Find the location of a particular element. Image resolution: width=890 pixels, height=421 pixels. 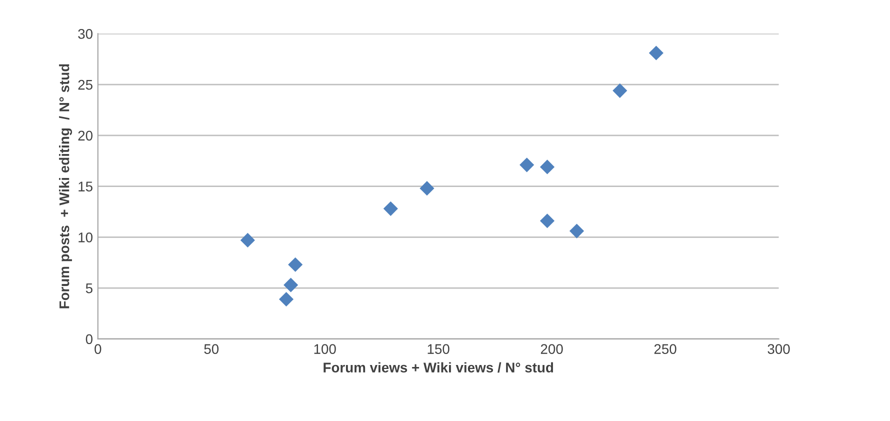

x-tick-label: 100 is located at coordinates (325, 349).